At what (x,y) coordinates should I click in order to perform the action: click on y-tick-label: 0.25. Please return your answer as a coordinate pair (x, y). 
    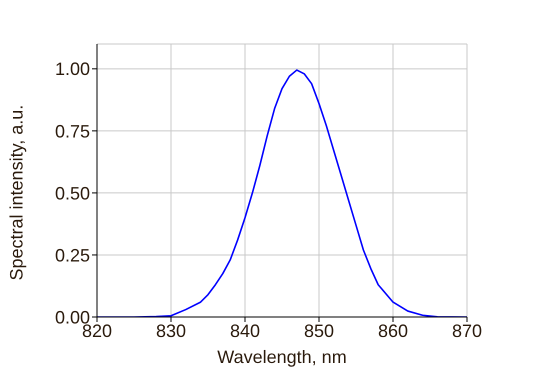
    Looking at the image, I should click on (72, 255).